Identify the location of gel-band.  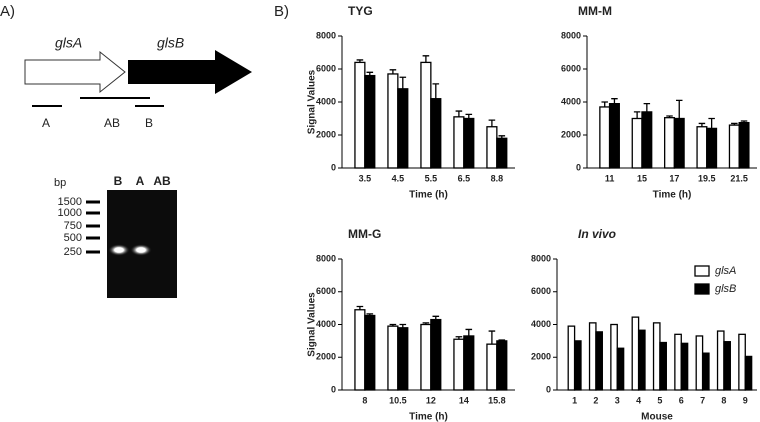
(119, 250).